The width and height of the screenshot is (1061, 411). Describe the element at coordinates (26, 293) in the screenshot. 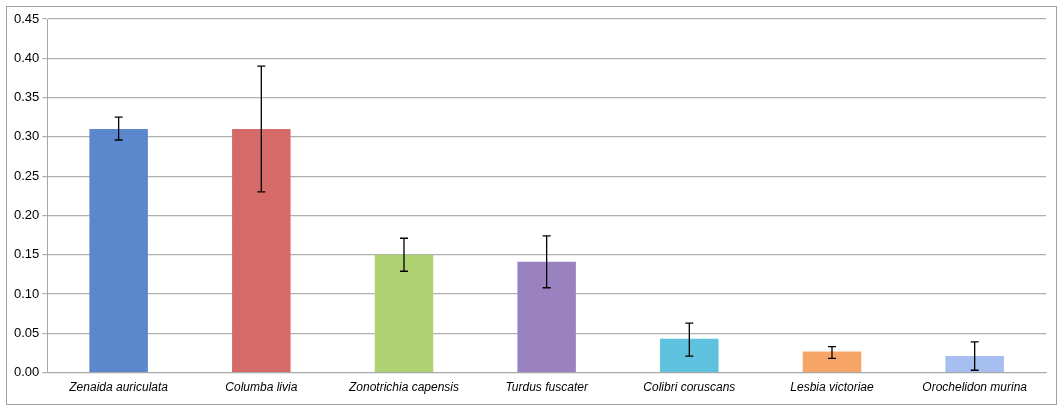

I see `y-tick-label: 0.10` at that location.